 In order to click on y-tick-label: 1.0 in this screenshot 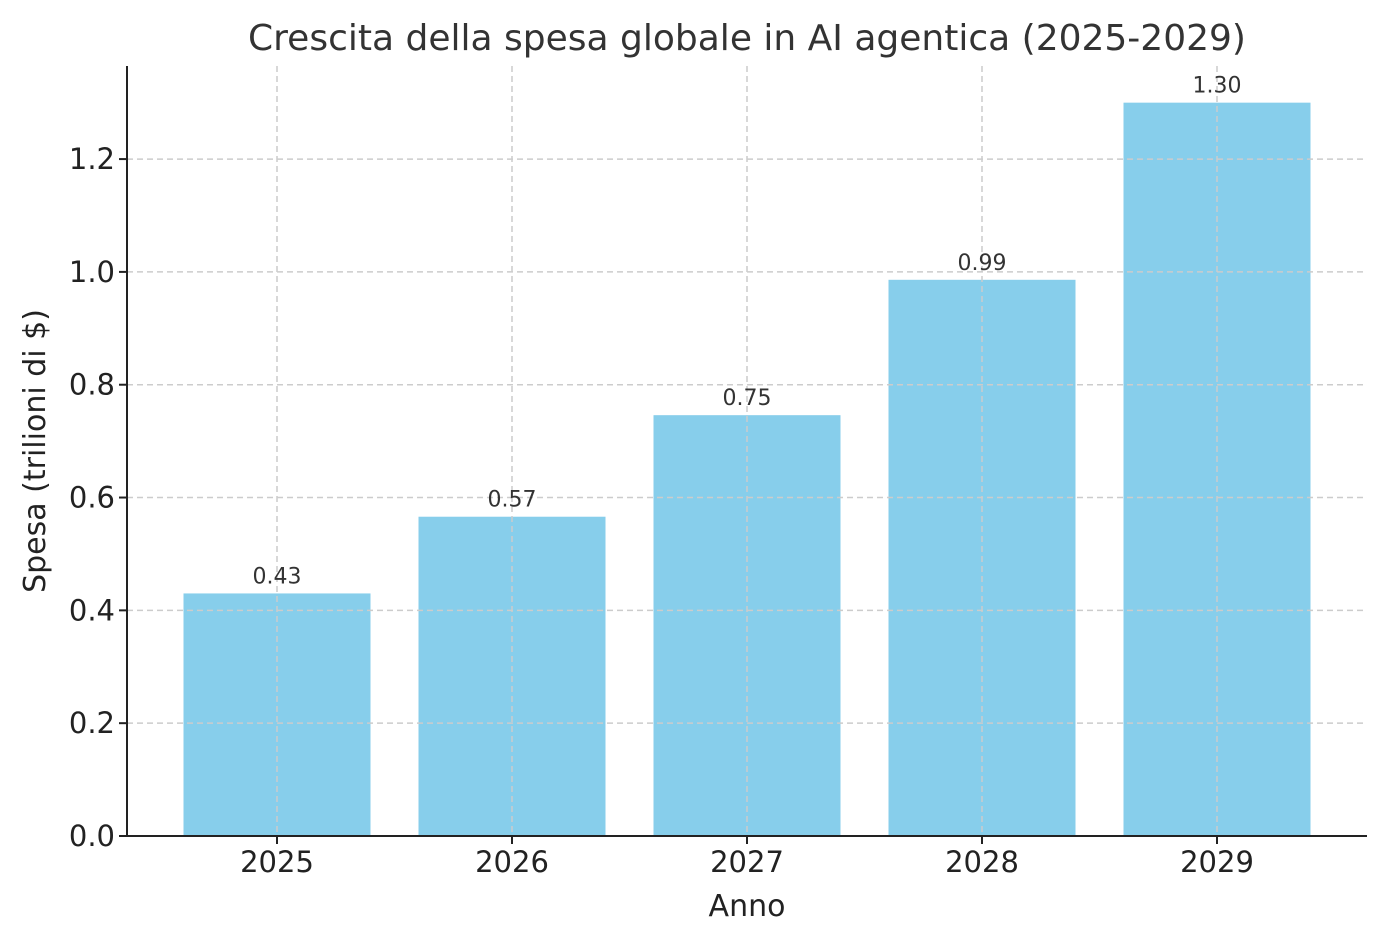, I will do `click(92, 272)`.